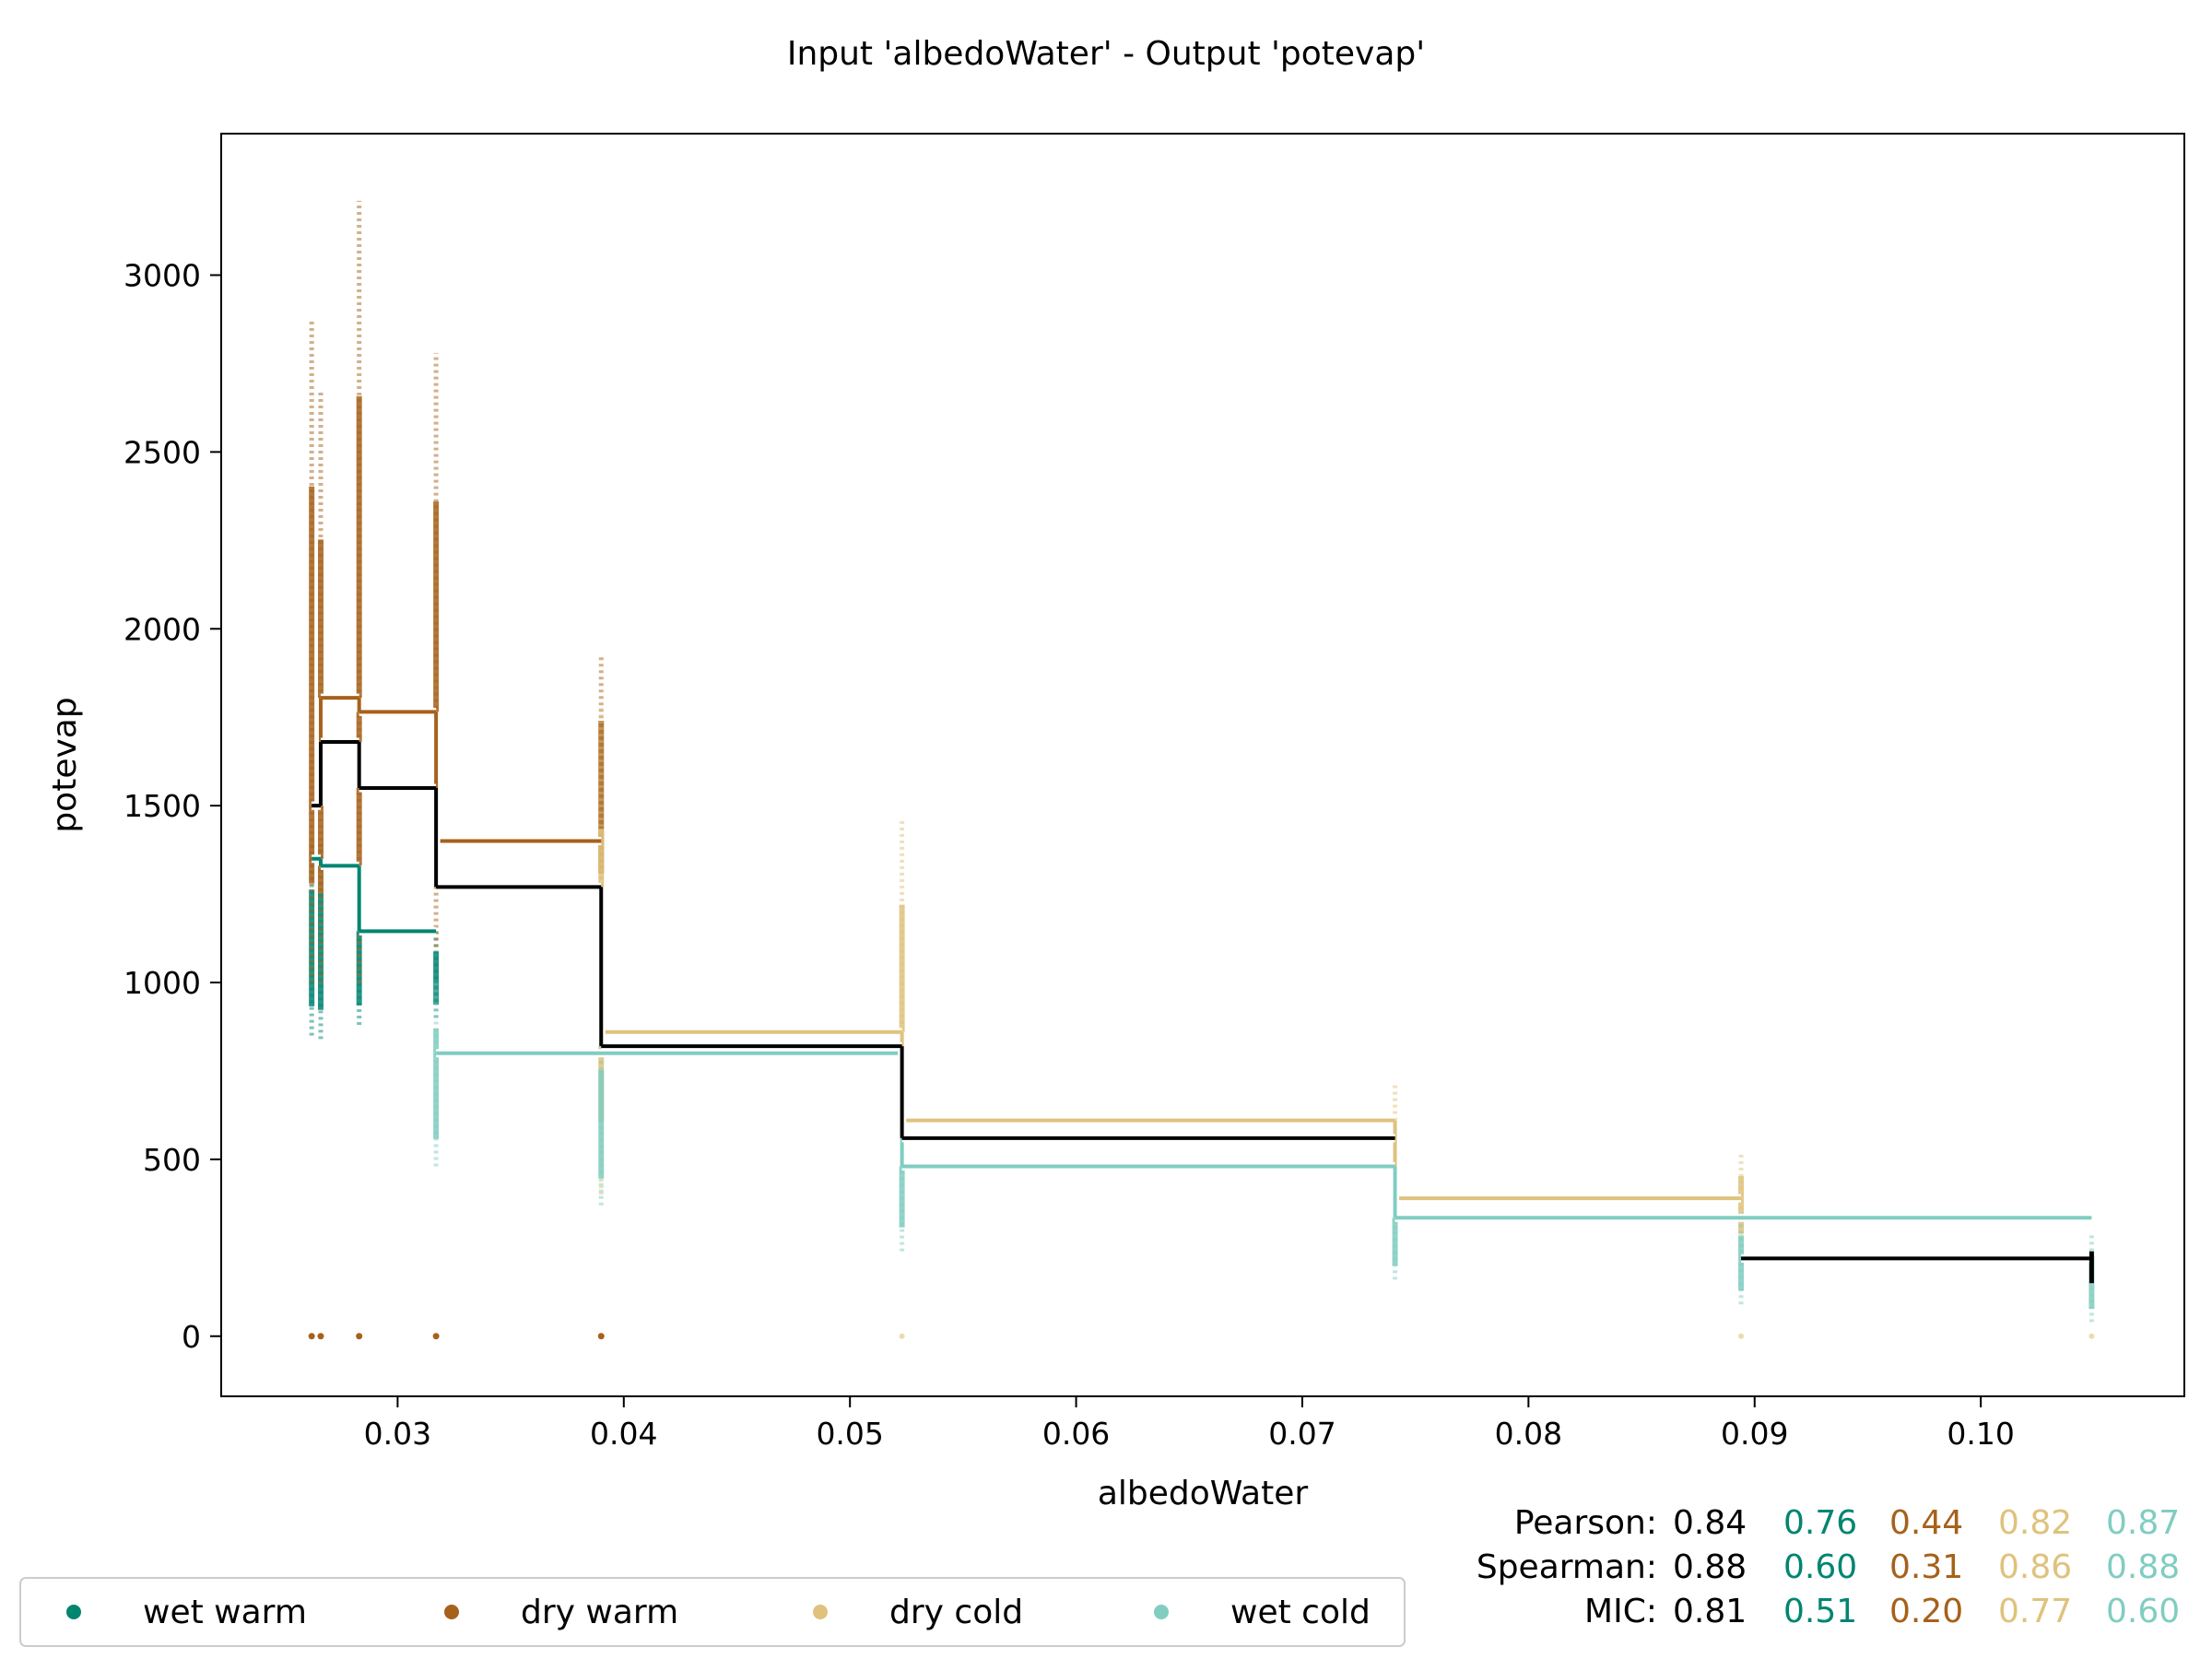 The width and height of the screenshot is (2212, 1659). I want to click on legend-label: wet warm, so click(225, 1612).